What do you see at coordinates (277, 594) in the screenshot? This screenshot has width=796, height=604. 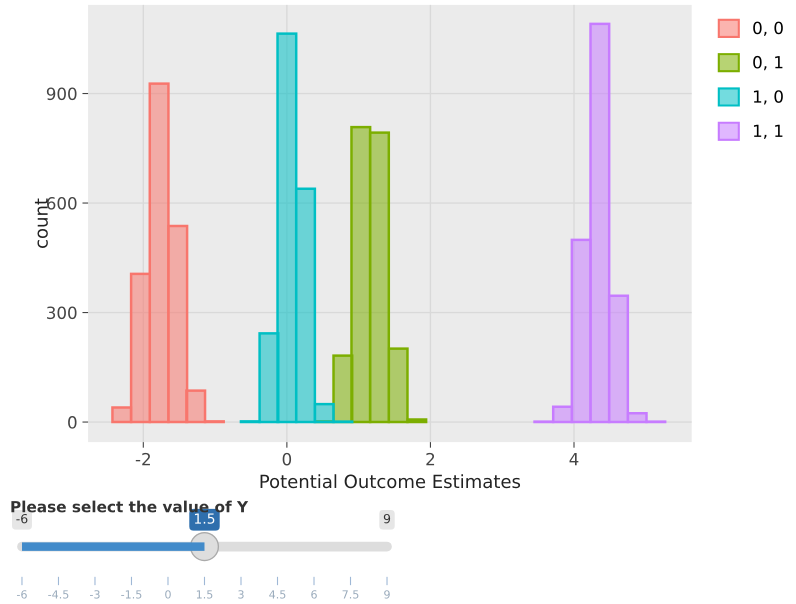 I see `x-tick-label: 4.5` at bounding box center [277, 594].